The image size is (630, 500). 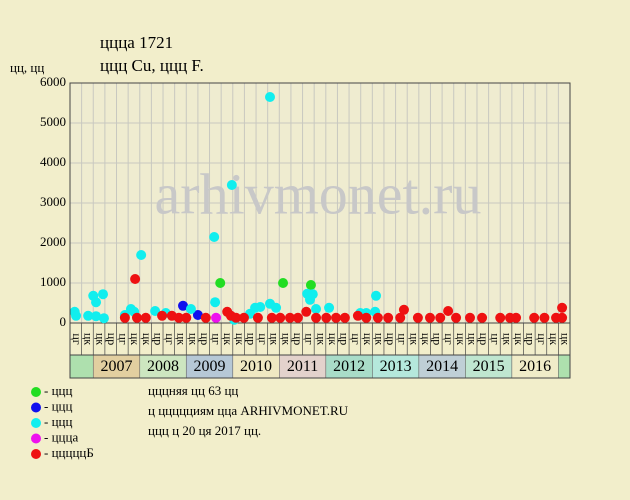 What do you see at coordinates (193, 390) in the screenshot?
I see `note: цццняя цц 63 цц` at bounding box center [193, 390].